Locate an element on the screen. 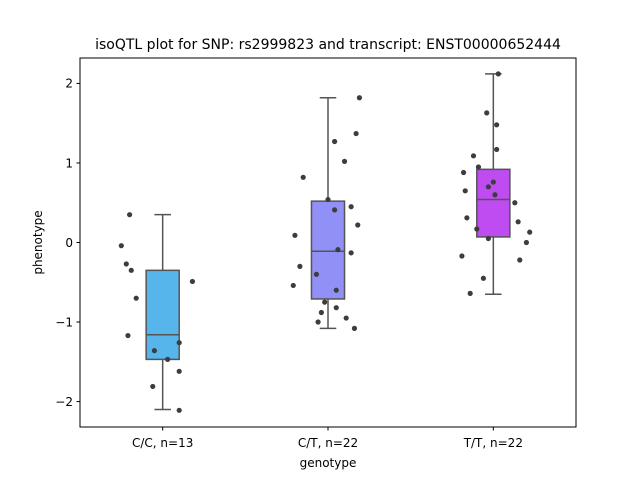  y-tick-label: 2 is located at coordinates (69, 84).